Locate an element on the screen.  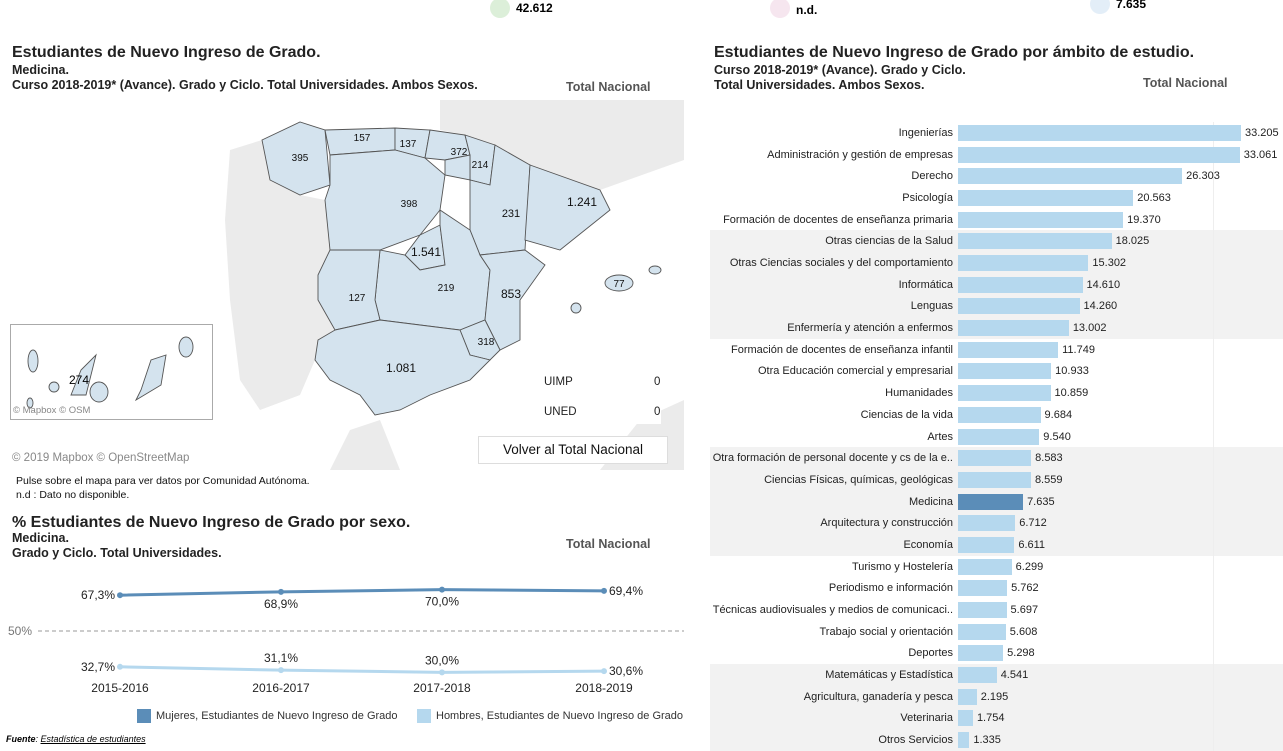
data-label: 70,0% is located at coordinates (442, 602).